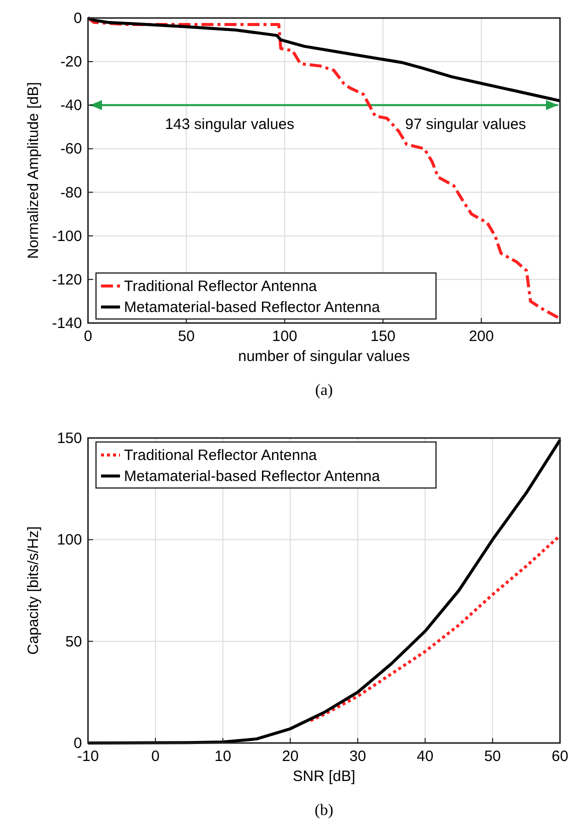 This screenshot has height=837, width=573. What do you see at coordinates (33, 590) in the screenshot?
I see `y-axis-title: Capacity [bits/s/Hz]` at bounding box center [33, 590].